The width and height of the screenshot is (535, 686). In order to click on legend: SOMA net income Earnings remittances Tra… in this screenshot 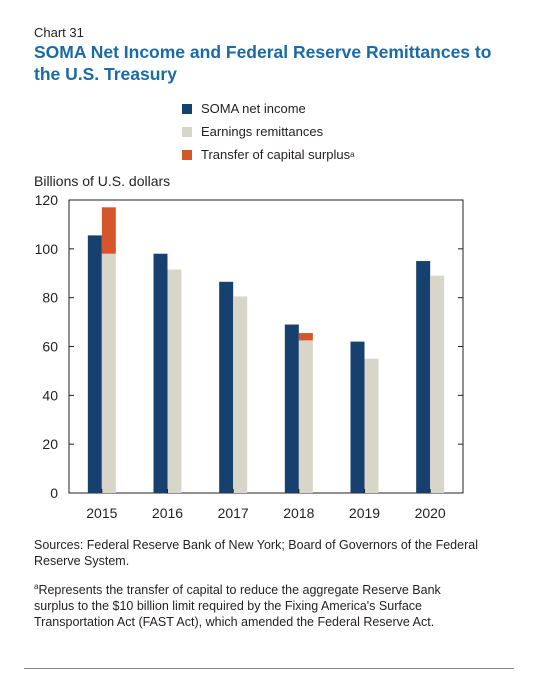, I will do `click(268, 131)`.